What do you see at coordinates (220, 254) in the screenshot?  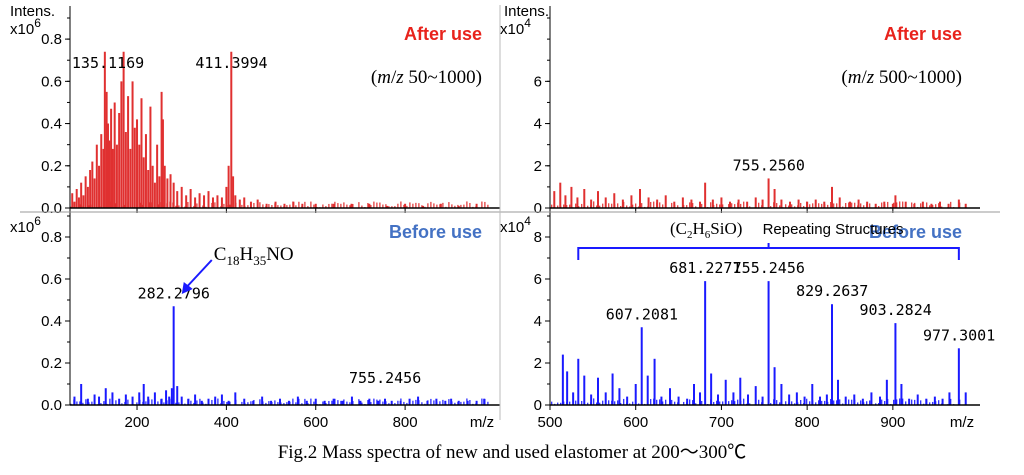 I see `formula-c: C` at bounding box center [220, 254].